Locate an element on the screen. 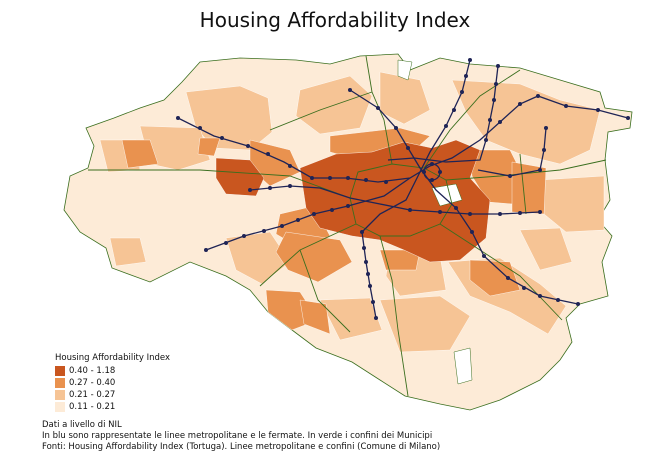 The height and width of the screenshot is (476, 670). metro-line-m4 is located at coordinates (395, 200).